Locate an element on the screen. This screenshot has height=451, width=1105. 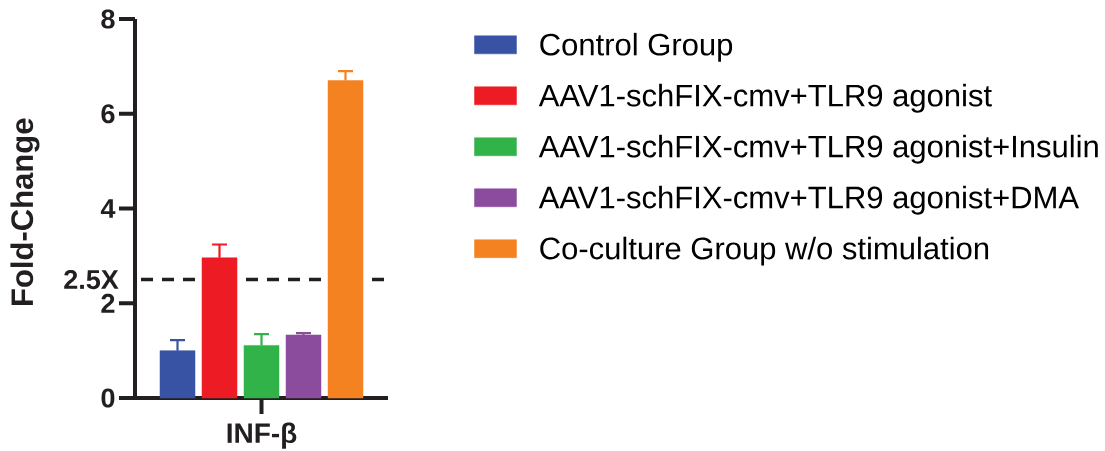
y-axis-title: Fold-Change is located at coordinates (25, 211).